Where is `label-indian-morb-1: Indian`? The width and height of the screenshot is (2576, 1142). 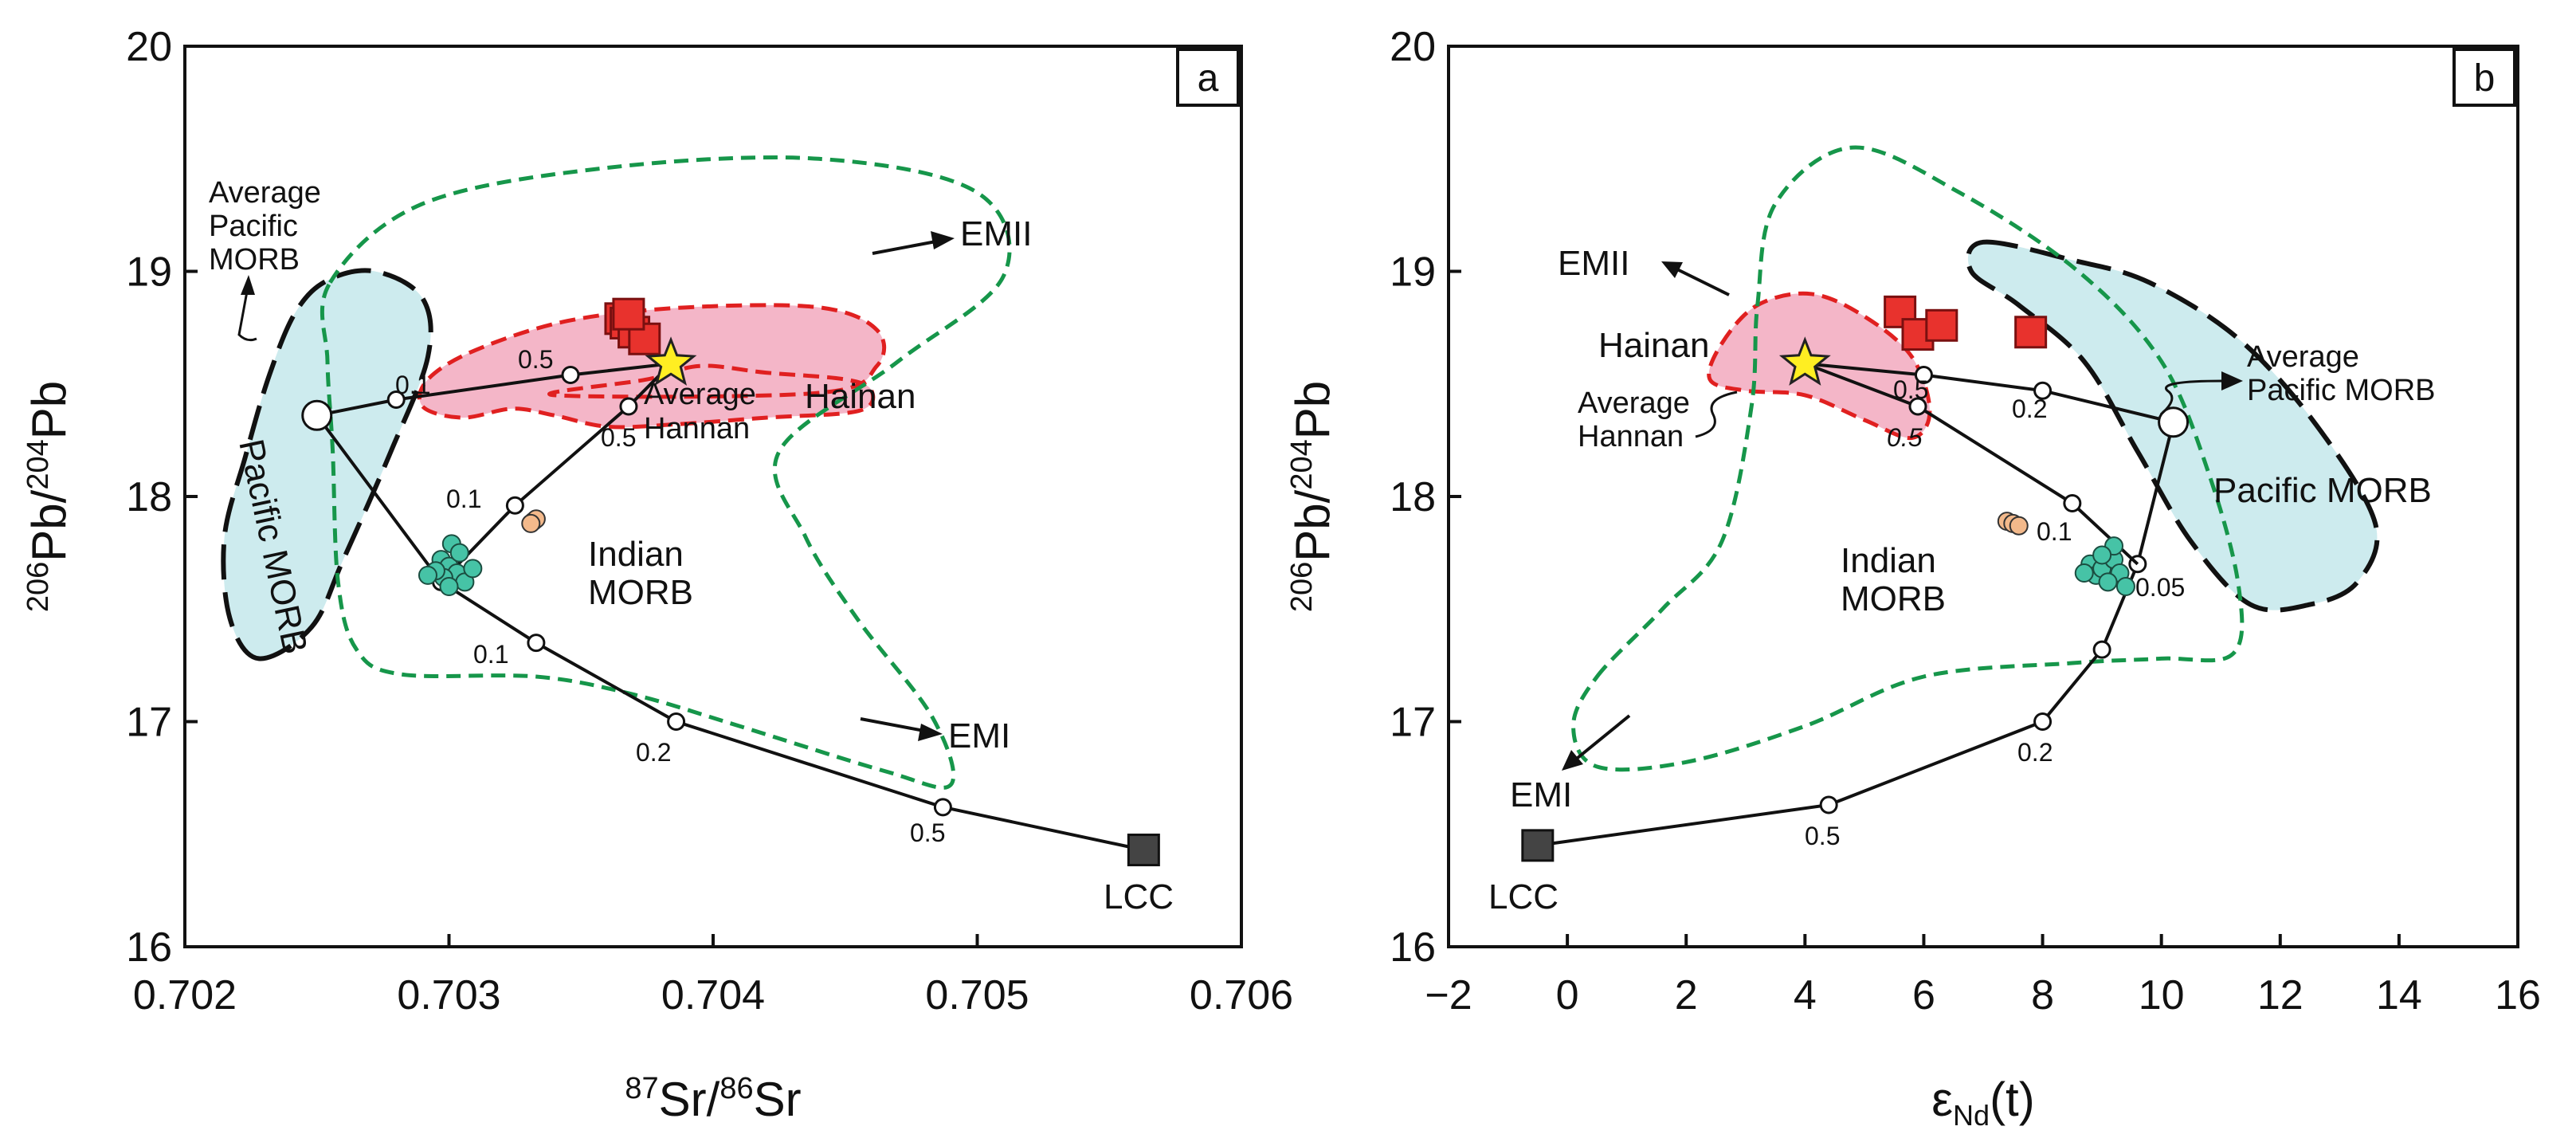 label-indian-morb-1: Indian is located at coordinates (636, 554).